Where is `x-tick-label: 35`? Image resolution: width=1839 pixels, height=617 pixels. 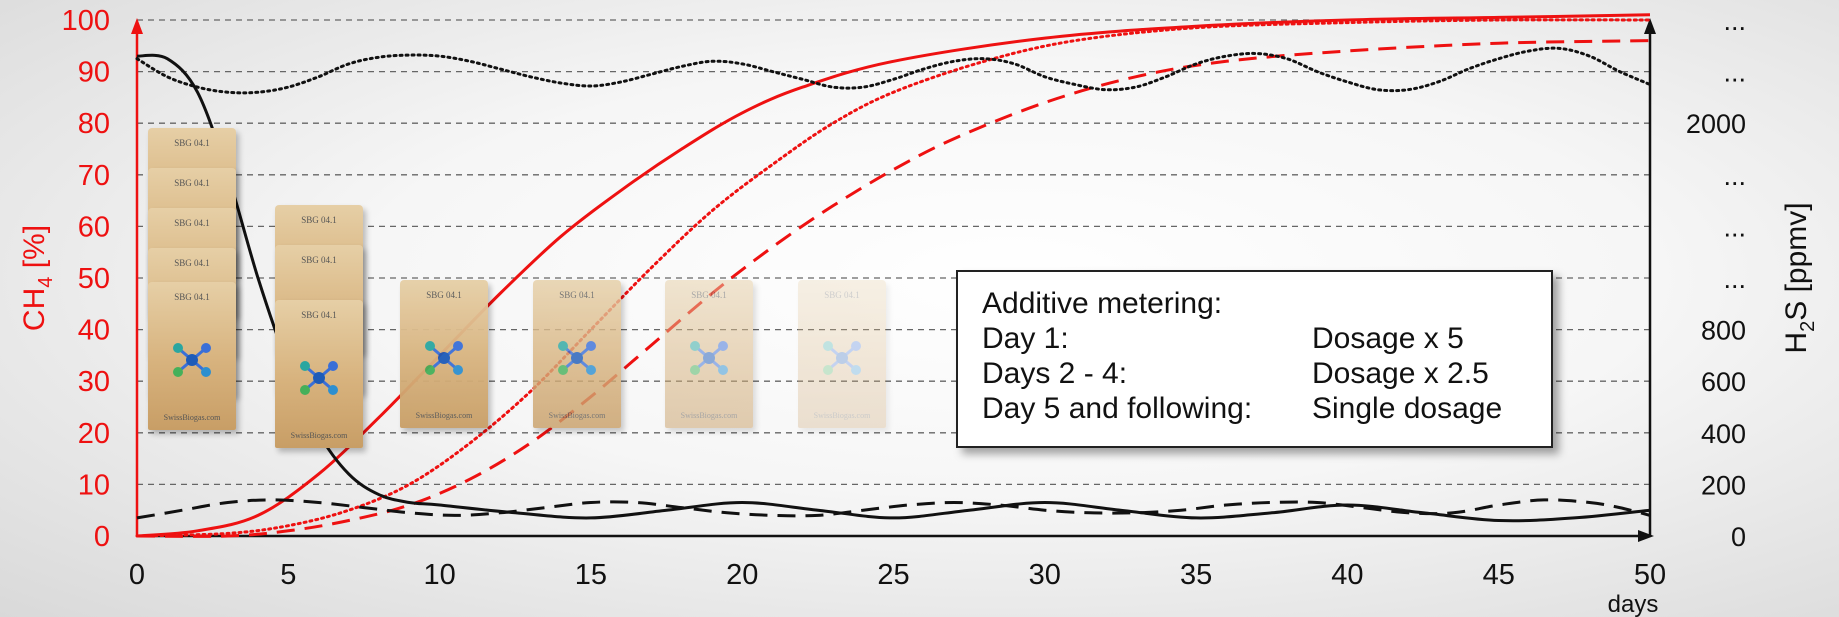
x-tick-label: 35 is located at coordinates (1196, 575).